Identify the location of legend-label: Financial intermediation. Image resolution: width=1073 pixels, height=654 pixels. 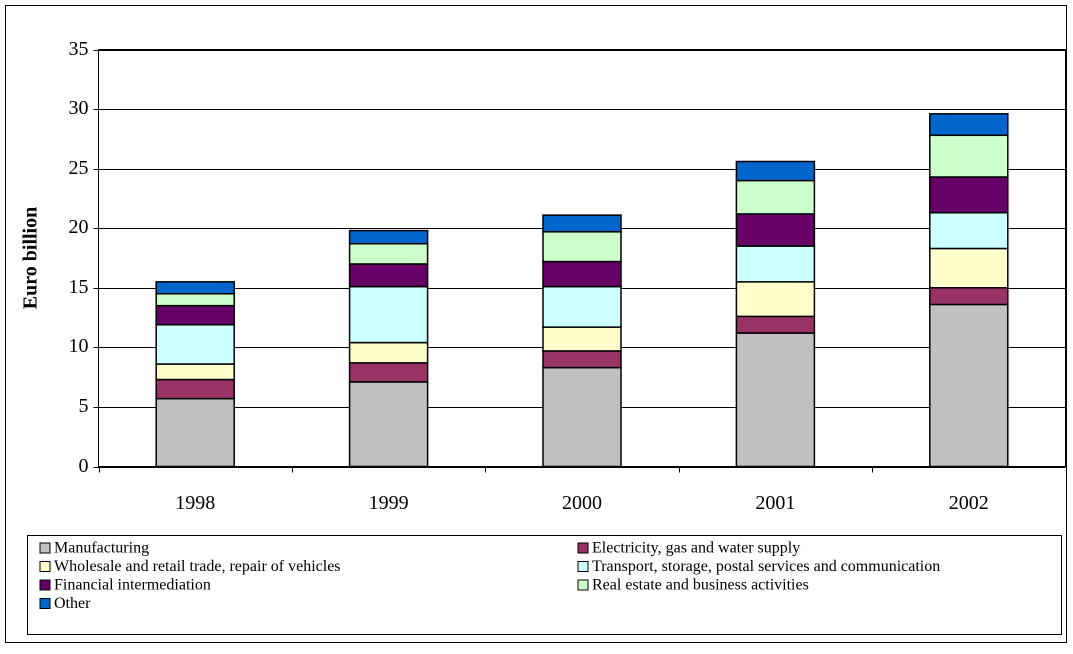
(132, 585).